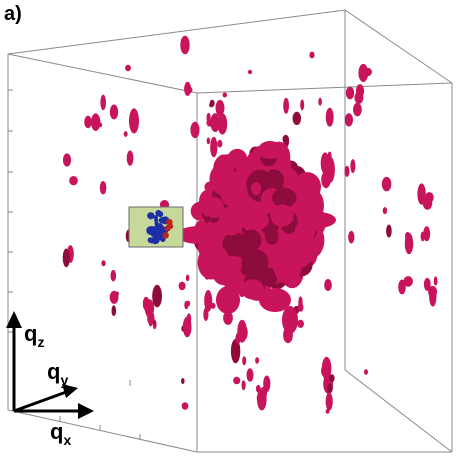 This screenshot has height=457, width=474. I want to click on axis-triad, so click(50, 365).